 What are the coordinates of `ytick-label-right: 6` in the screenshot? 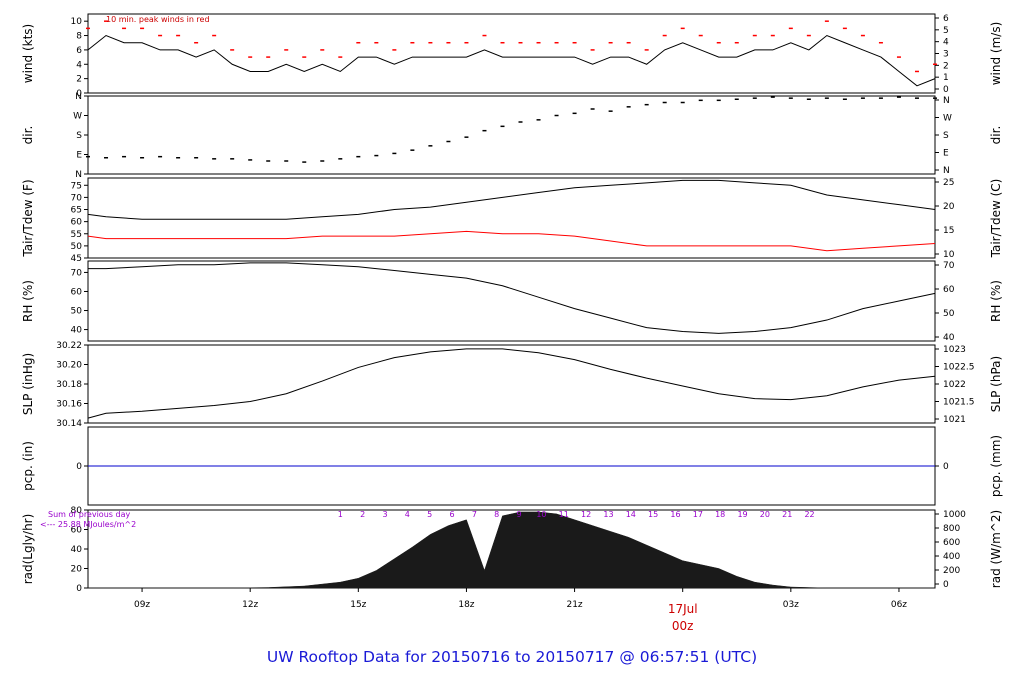 It's located at (946, 19).